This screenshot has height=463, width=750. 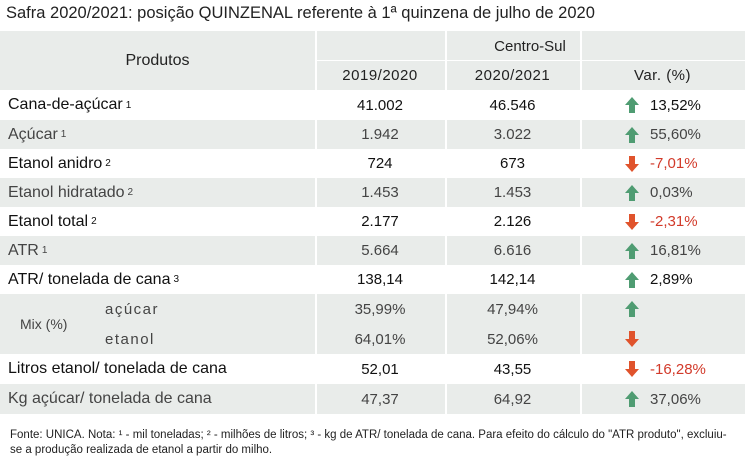 What do you see at coordinates (512, 134) in the screenshot?
I see `value-cell: 3.022` at bounding box center [512, 134].